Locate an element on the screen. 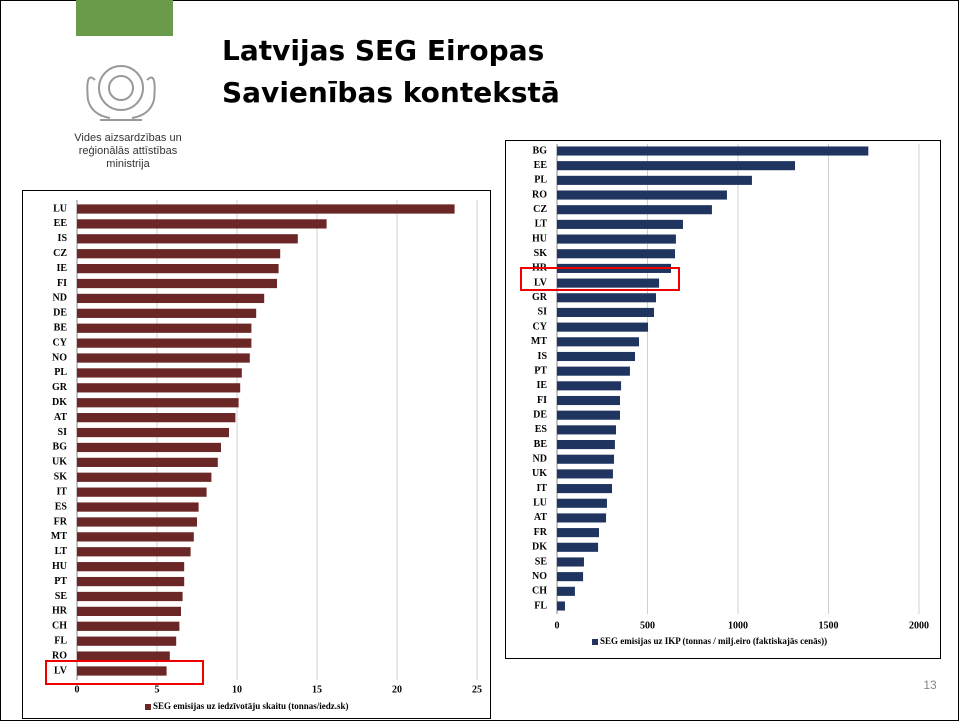  ministry-line: reģionālās attīstības is located at coordinates (128, 150).